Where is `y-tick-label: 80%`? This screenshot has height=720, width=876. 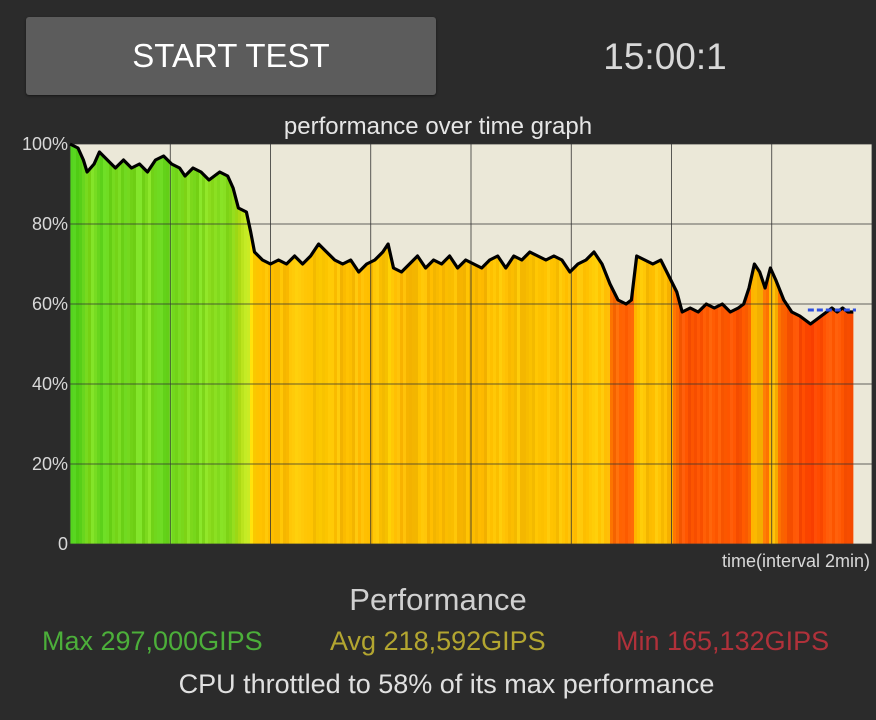 y-tick-label: 80% is located at coordinates (50, 224).